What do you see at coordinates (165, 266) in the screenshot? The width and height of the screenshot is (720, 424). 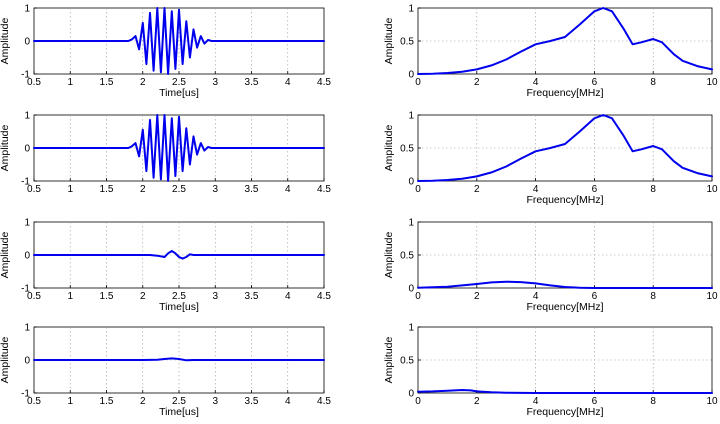 I see `subplot-5: 0.5 1 1.5 2 2.5 3 3.5 4 4.5 -1 0 1 Time[us] Amplitude` at bounding box center [165, 266].